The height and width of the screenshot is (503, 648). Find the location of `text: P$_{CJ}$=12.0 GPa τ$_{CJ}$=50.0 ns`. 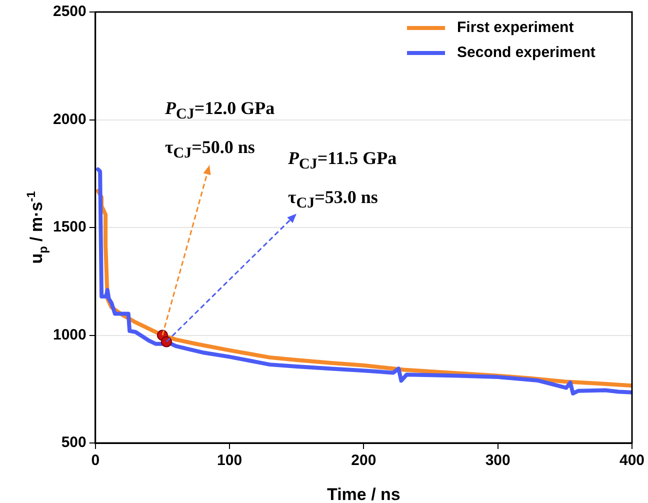

text: P$_{CJ}$=12.0 GPa τ$_{CJ}$=50.0 ns is located at coordinates (220, 130).